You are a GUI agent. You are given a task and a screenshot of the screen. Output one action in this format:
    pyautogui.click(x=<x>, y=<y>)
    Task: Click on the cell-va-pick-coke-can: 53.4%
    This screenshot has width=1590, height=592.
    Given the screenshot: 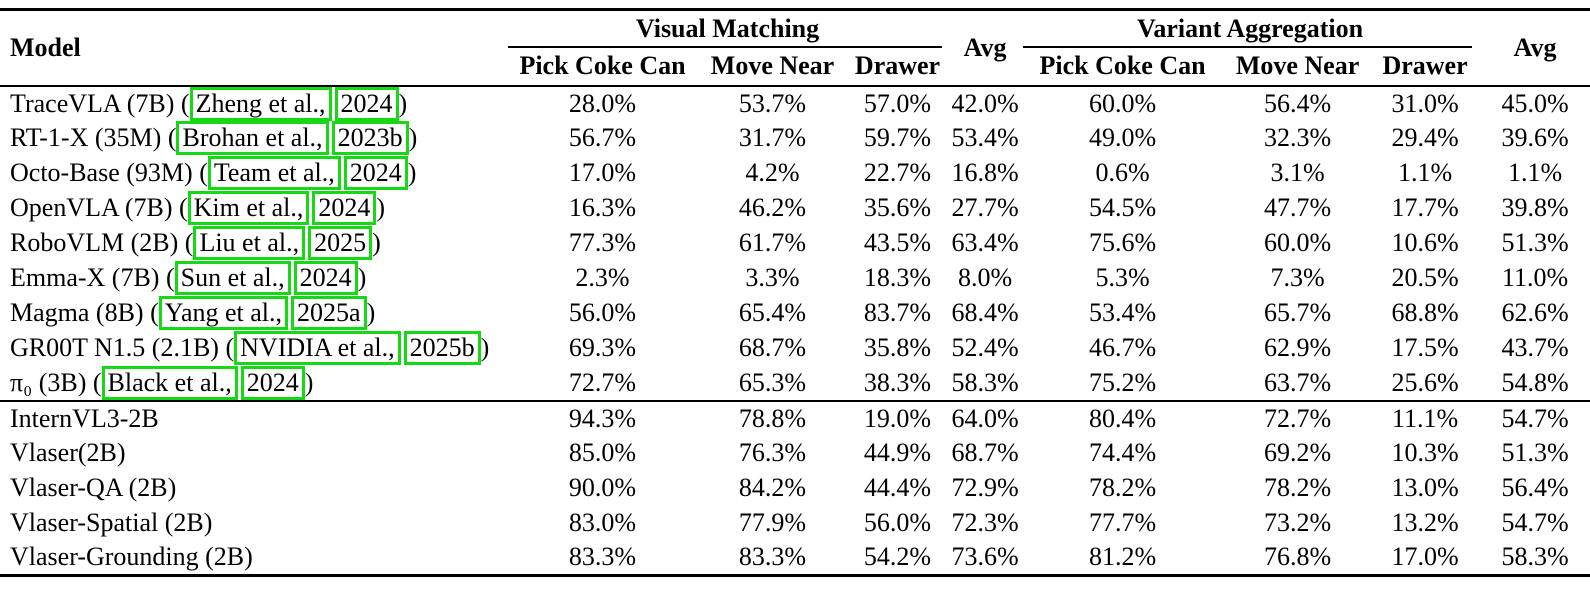 What is the action you would take?
    pyautogui.click(x=1122, y=312)
    